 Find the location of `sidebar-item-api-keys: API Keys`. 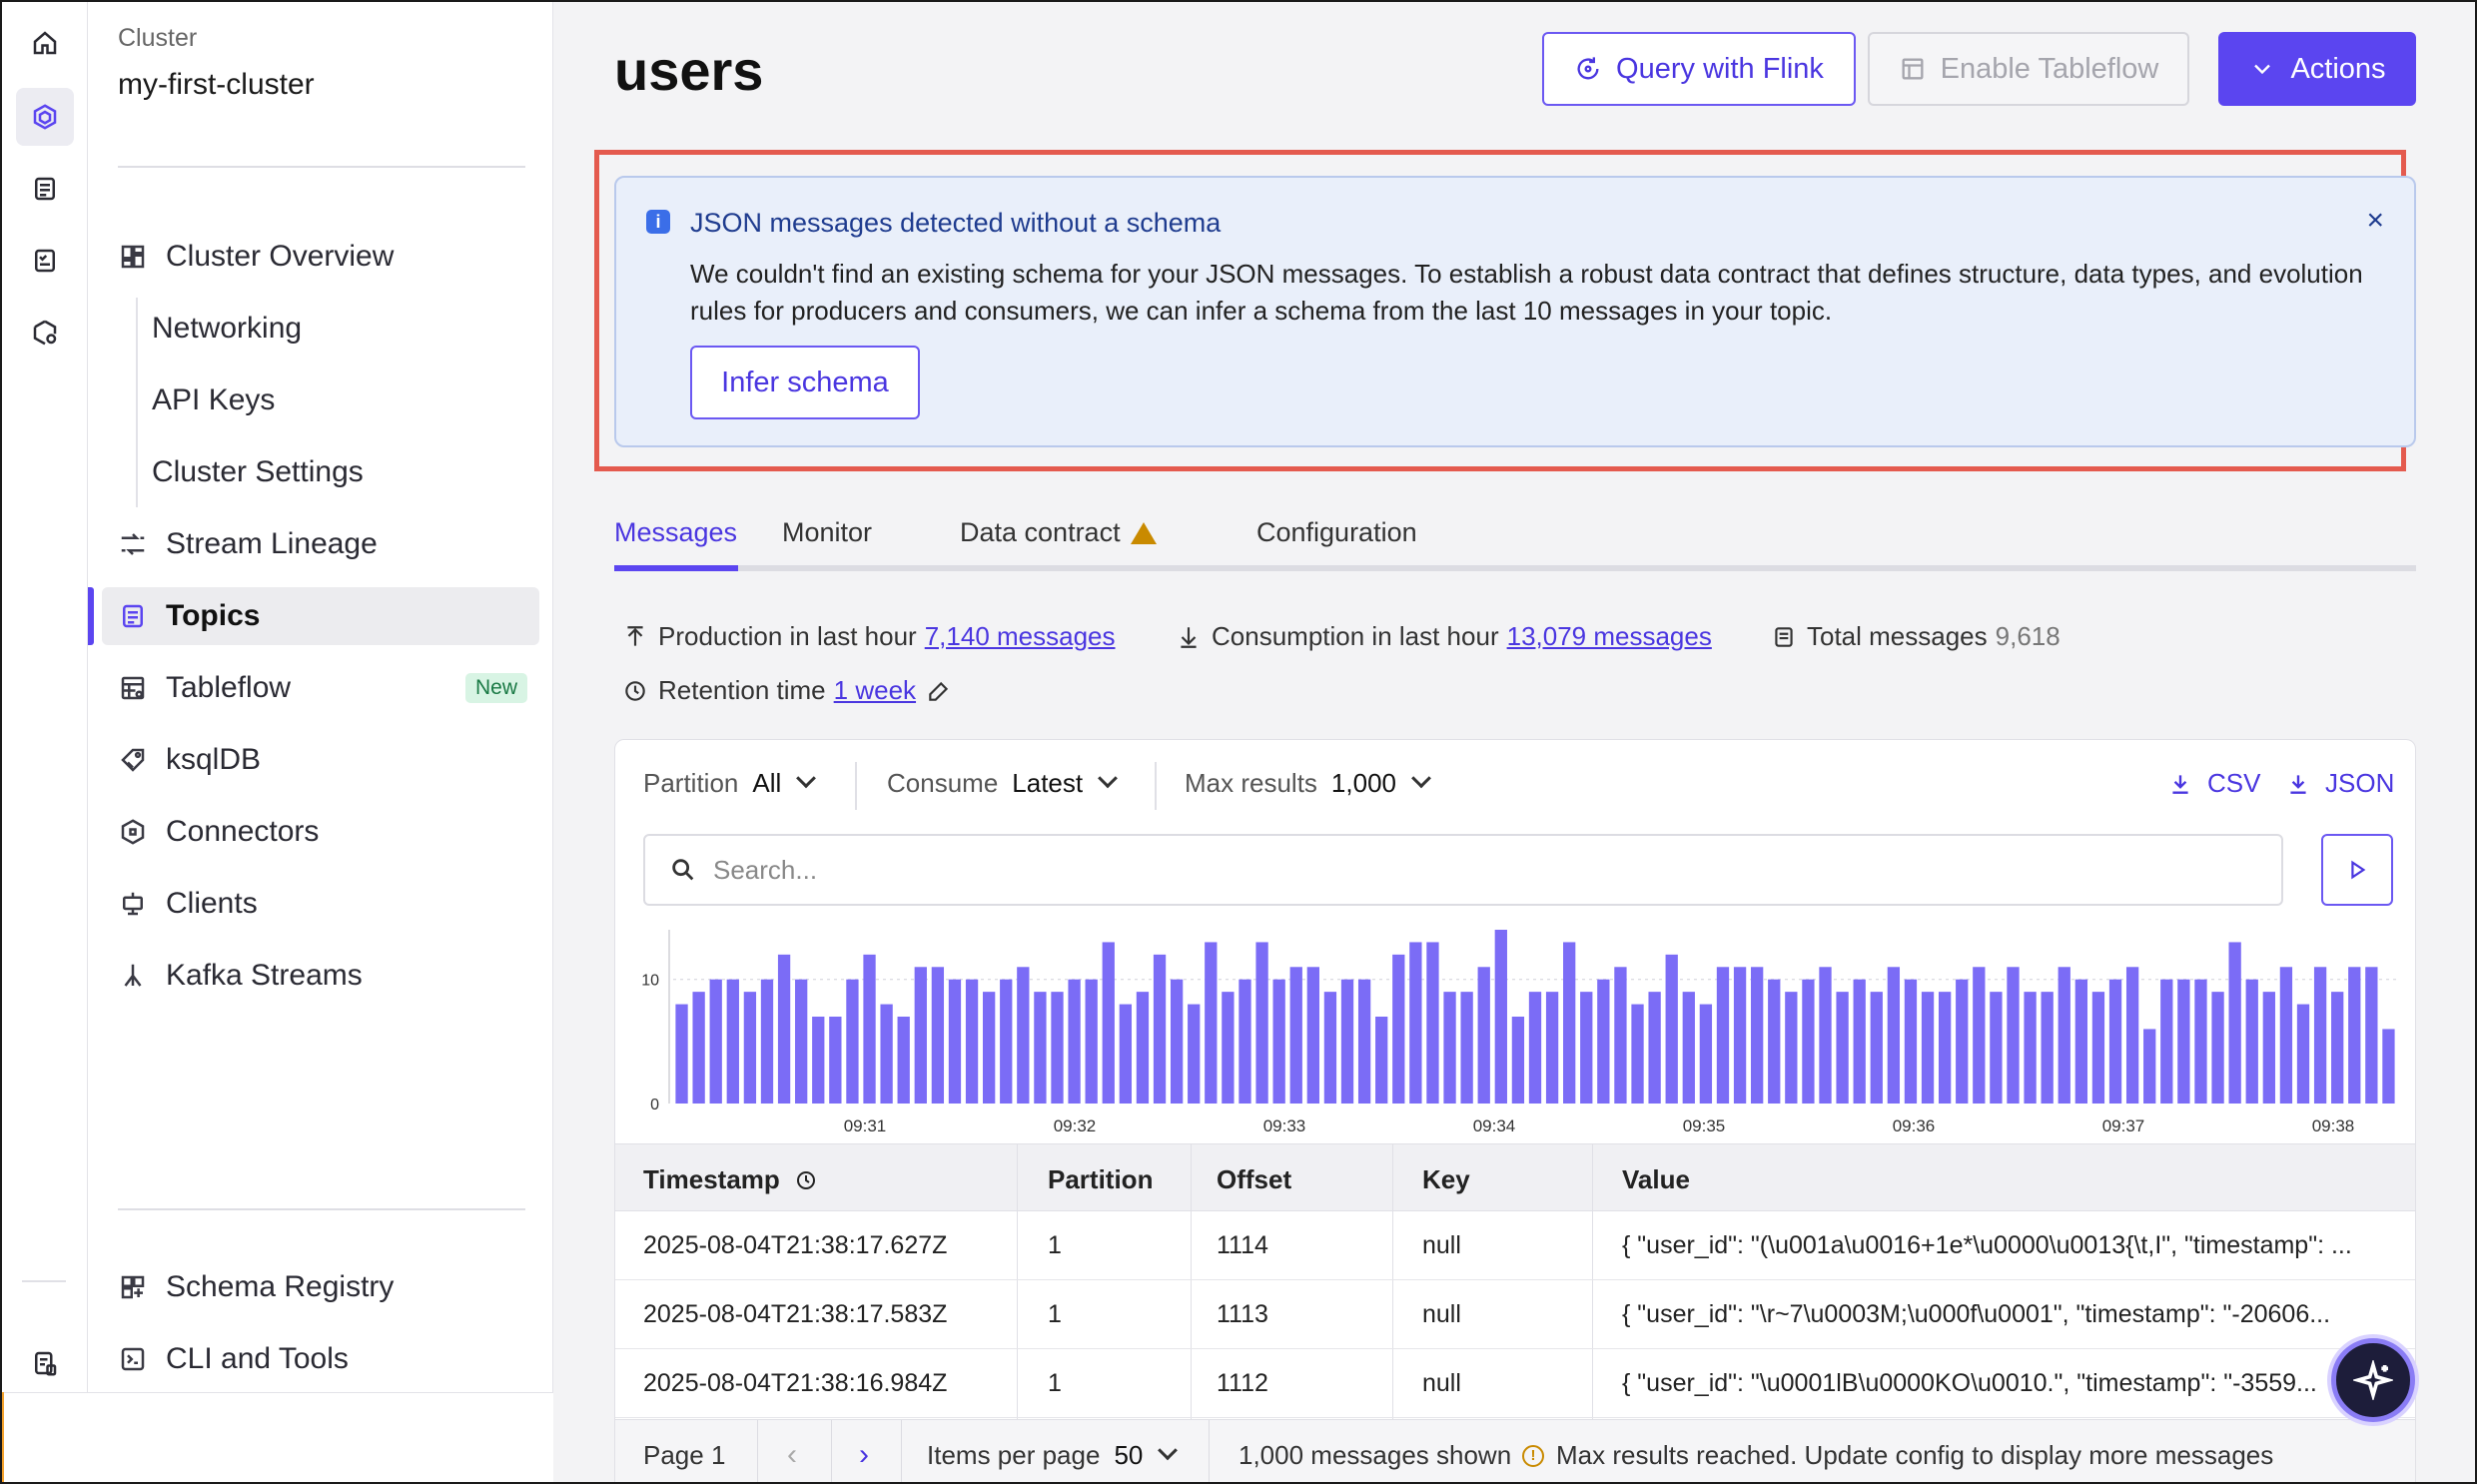

sidebar-item-api-keys: API Keys is located at coordinates (320, 400).